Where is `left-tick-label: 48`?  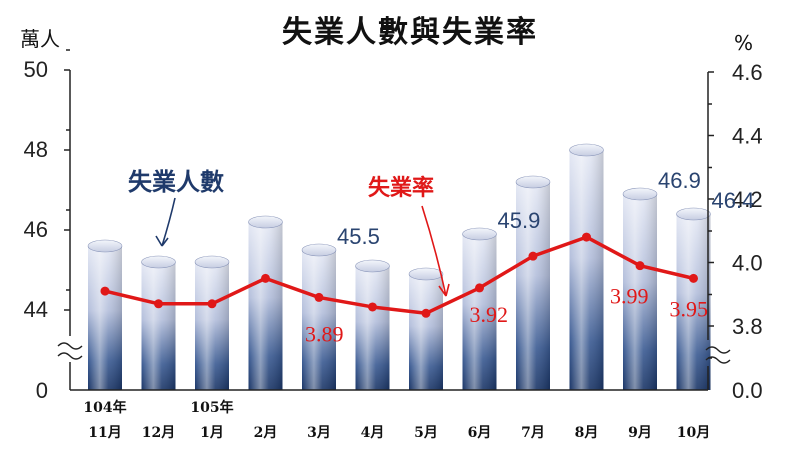 left-tick-label: 48 is located at coordinates (36, 149).